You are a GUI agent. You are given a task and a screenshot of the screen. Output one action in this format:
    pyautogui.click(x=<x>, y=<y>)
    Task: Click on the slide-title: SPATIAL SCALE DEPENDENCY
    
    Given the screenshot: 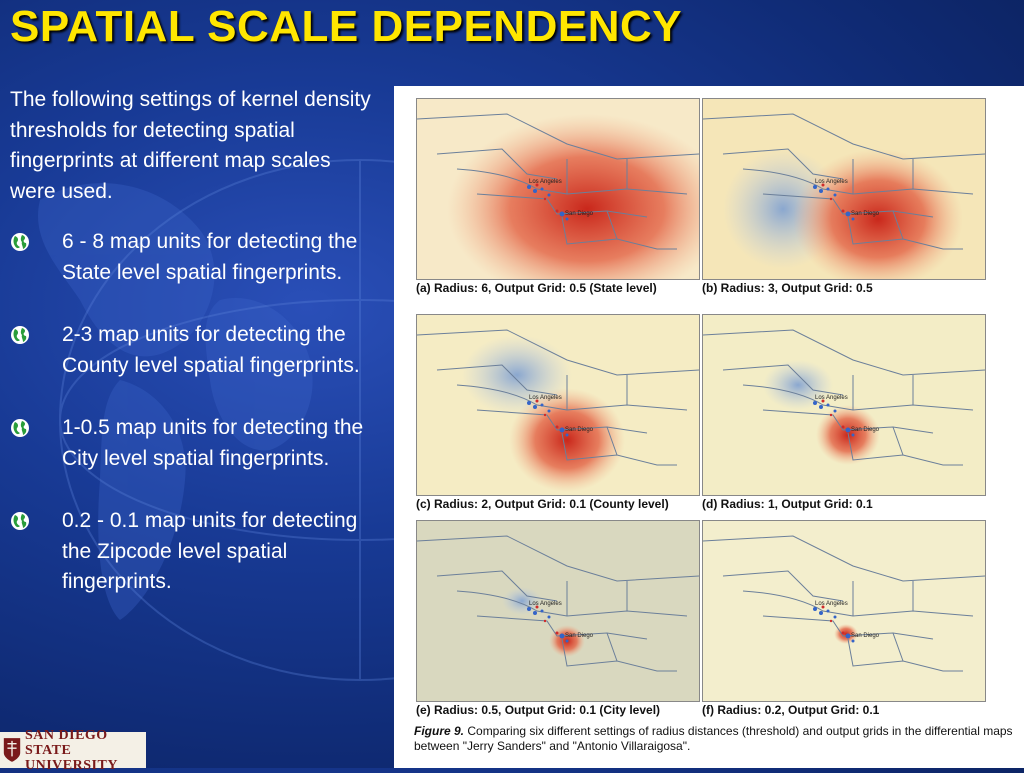 What is the action you would take?
    pyautogui.click(x=346, y=26)
    